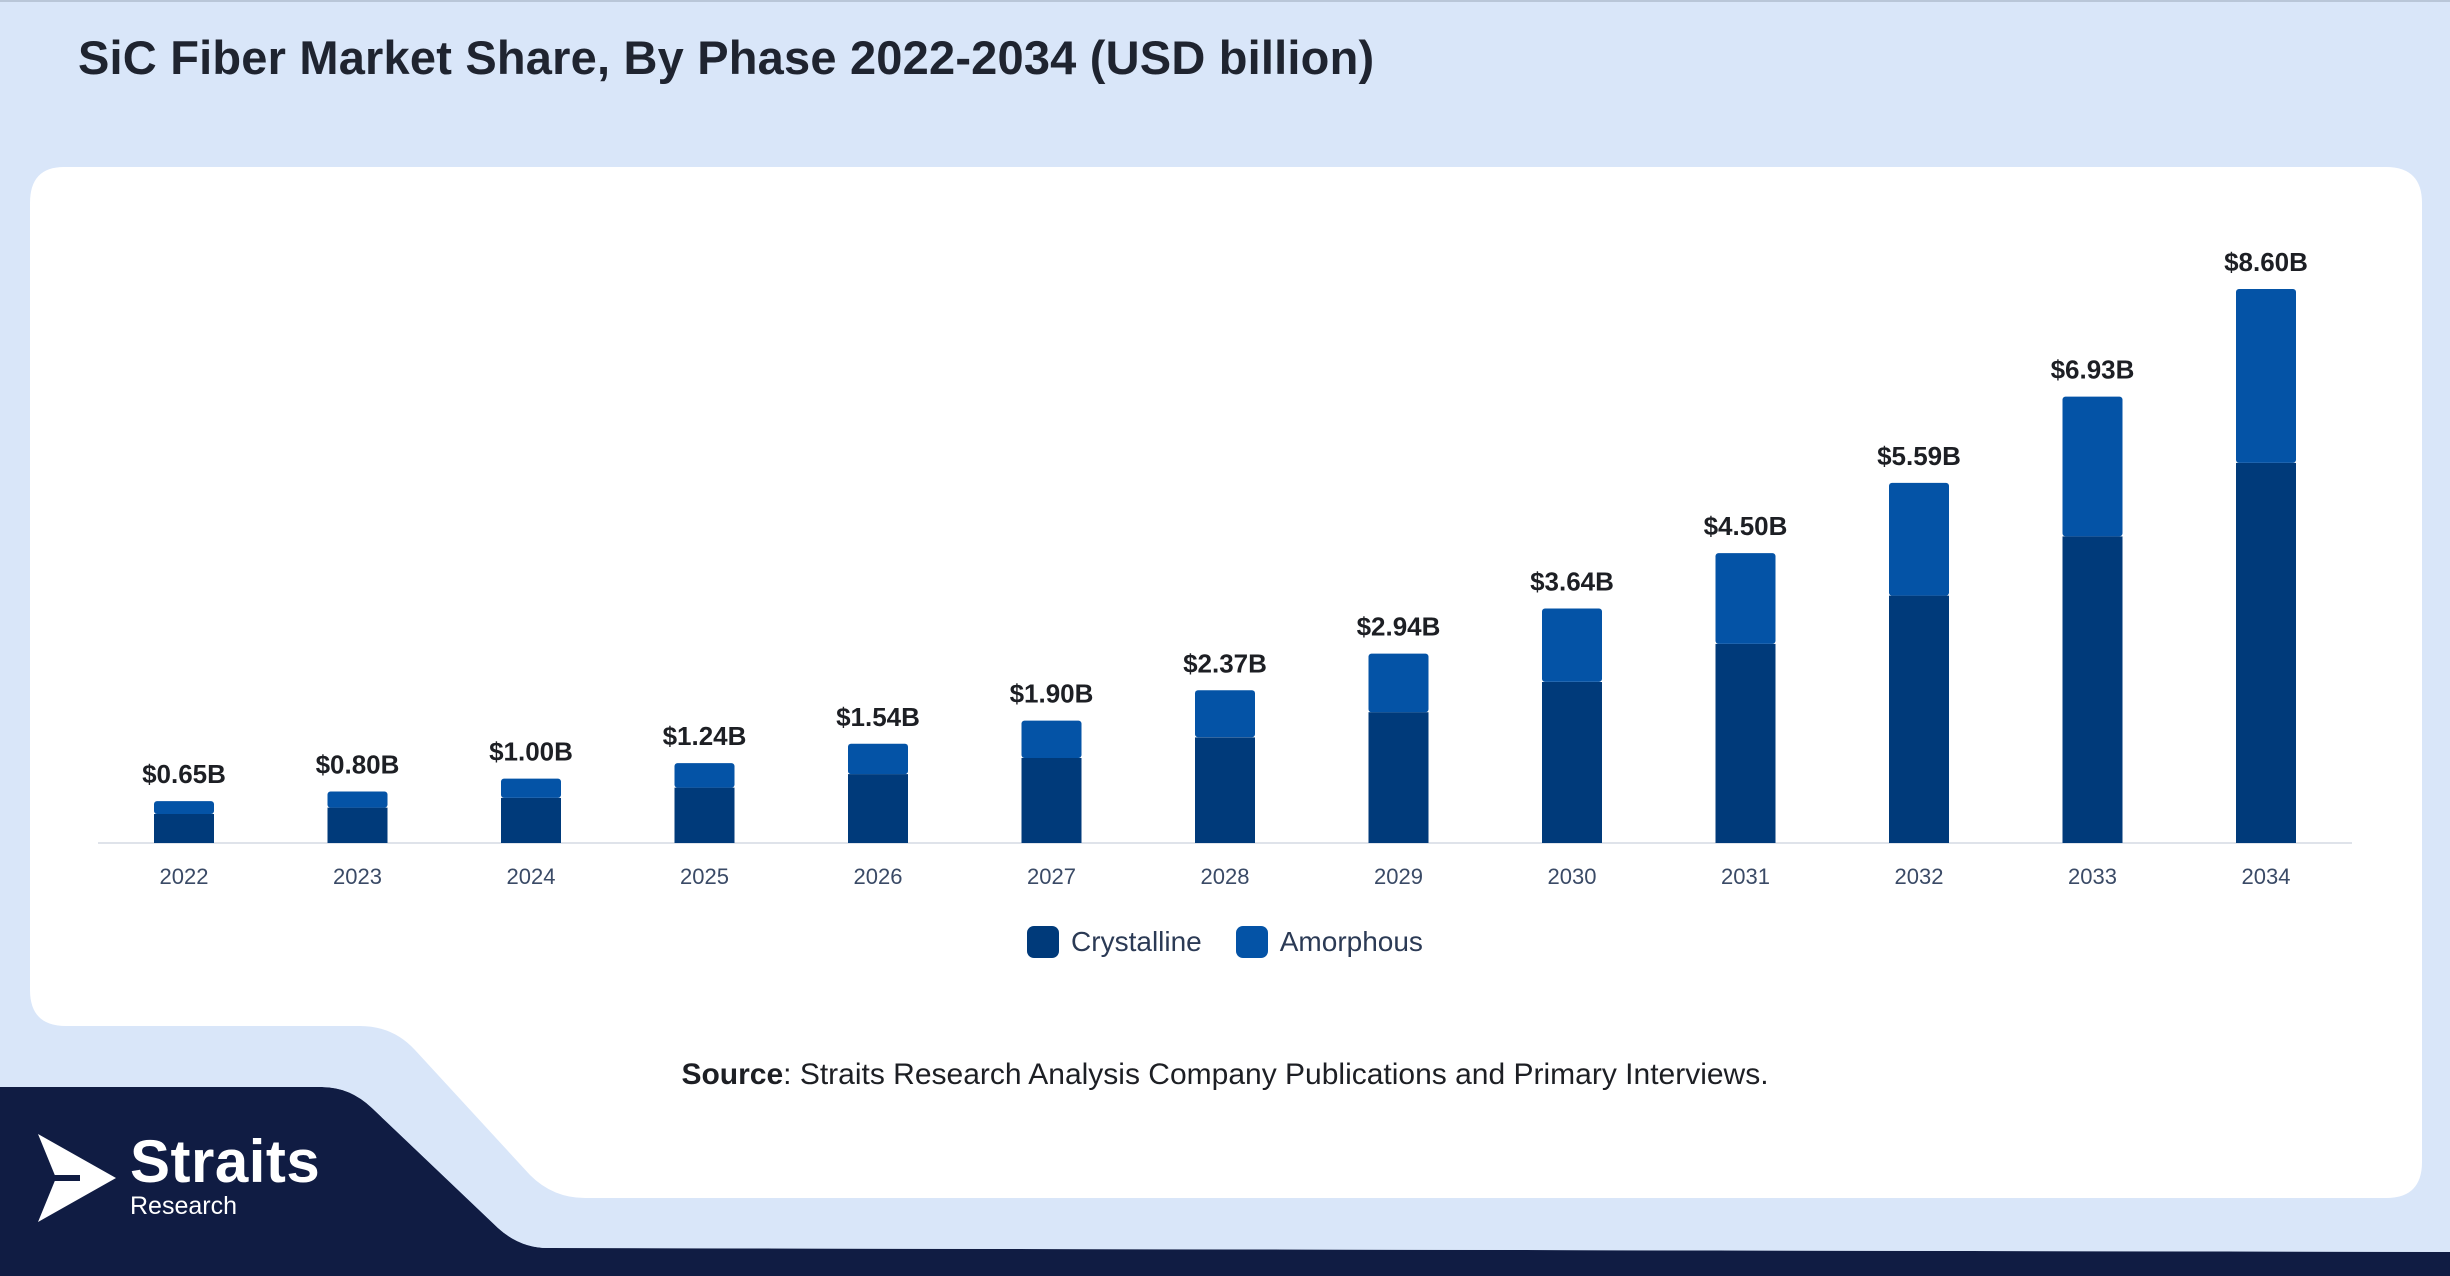 The image size is (2450, 1276). Describe the element at coordinates (1746, 526) in the screenshot. I see `data-label-2031: $4.50B` at that location.